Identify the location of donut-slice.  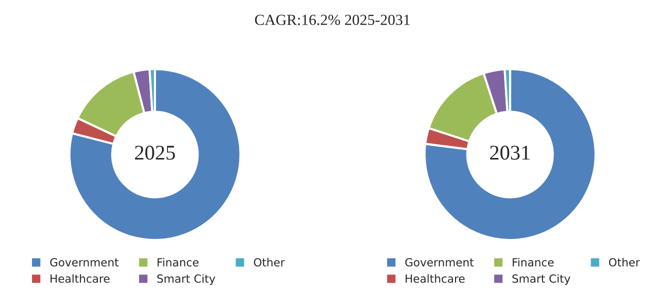
(510, 155).